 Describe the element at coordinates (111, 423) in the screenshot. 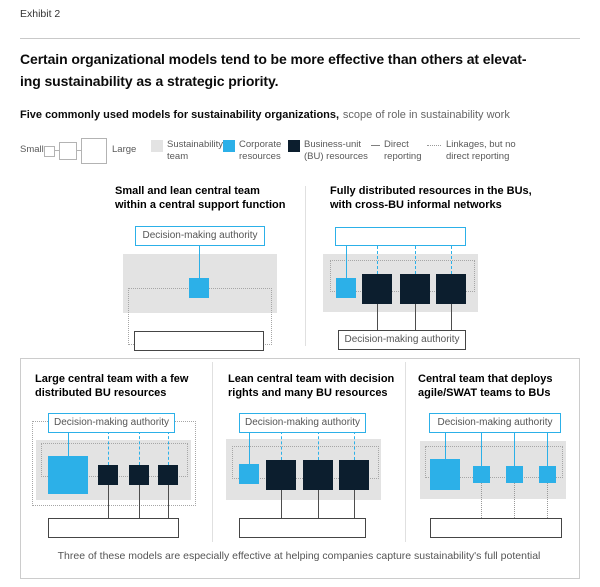

I see `model-3-decision-authority-box: Decision-making authority` at that location.